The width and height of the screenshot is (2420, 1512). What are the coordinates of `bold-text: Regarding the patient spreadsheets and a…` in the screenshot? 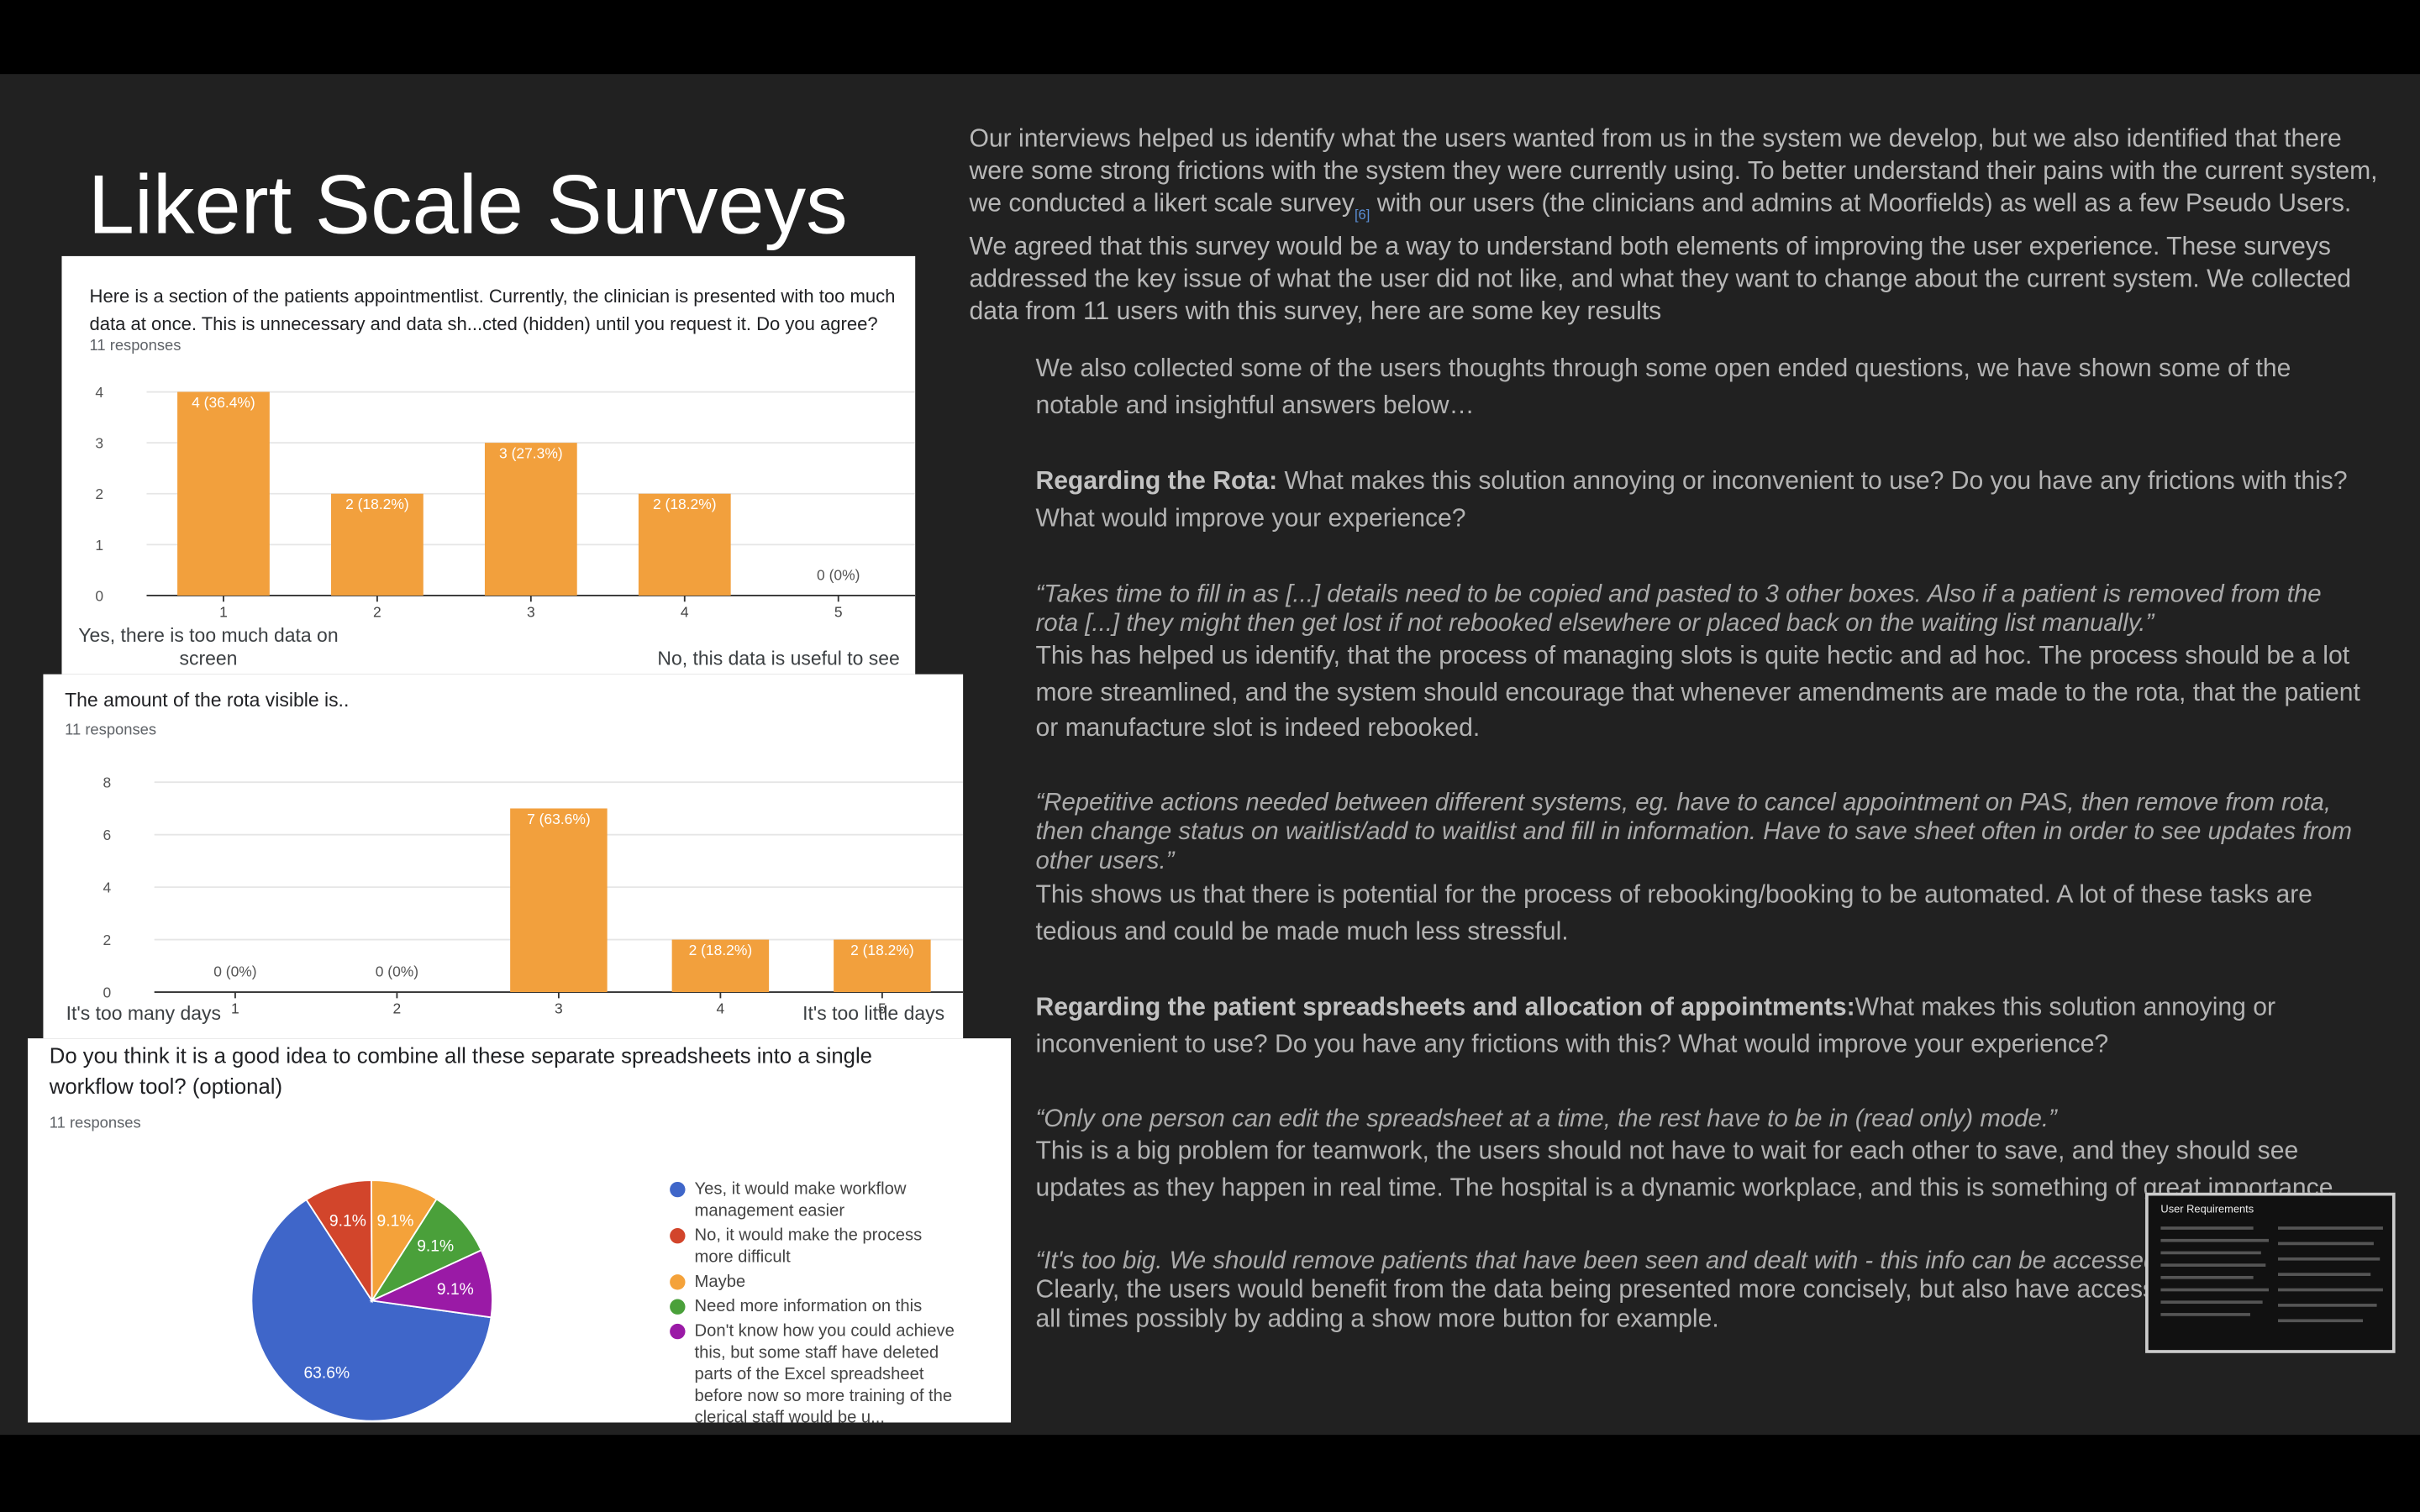 It's located at (1445, 1007).